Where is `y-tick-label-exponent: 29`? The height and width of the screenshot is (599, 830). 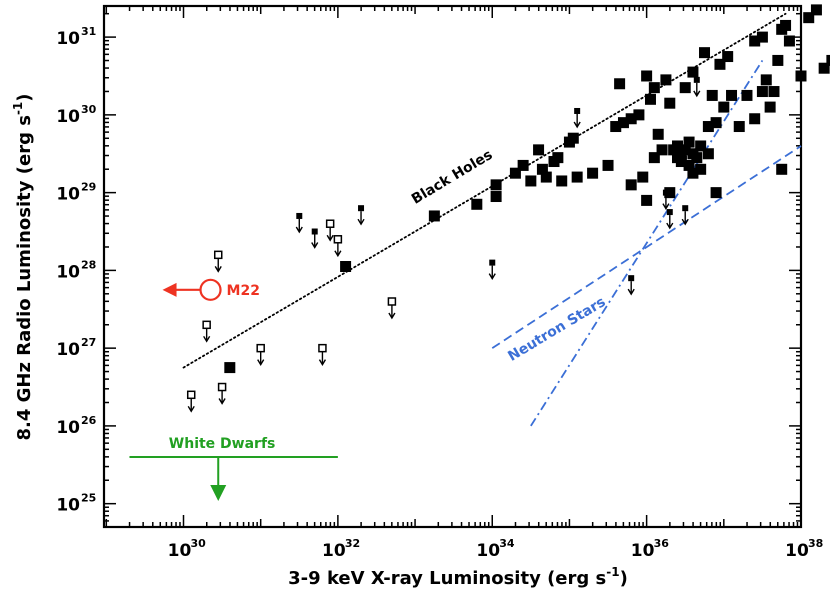 y-tick-label-exponent: 29 is located at coordinates (88, 187).